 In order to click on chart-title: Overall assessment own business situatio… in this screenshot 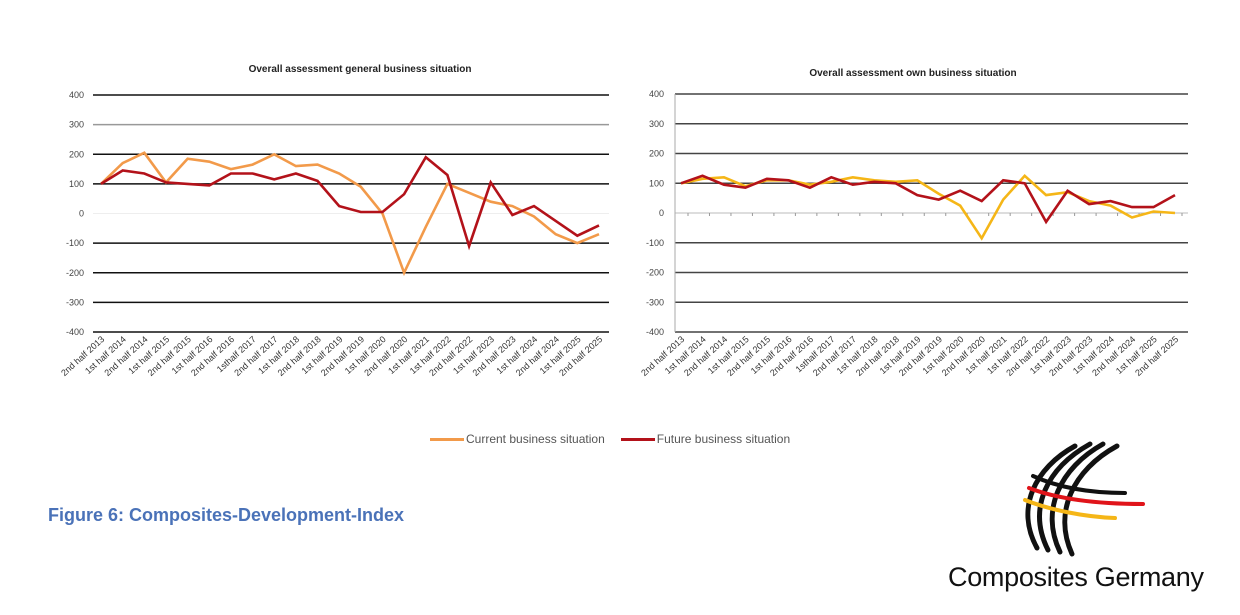, I will do `click(912, 73)`.